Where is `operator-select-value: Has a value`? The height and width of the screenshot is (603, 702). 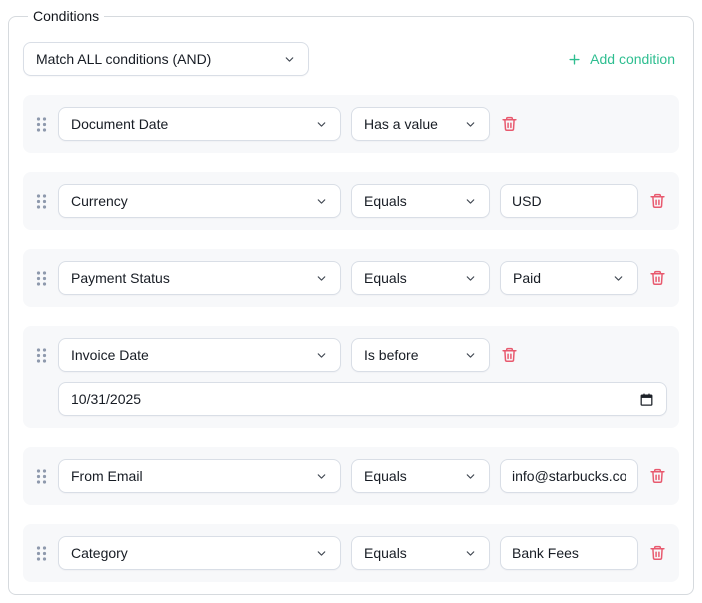
operator-select-value: Has a value is located at coordinates (401, 124).